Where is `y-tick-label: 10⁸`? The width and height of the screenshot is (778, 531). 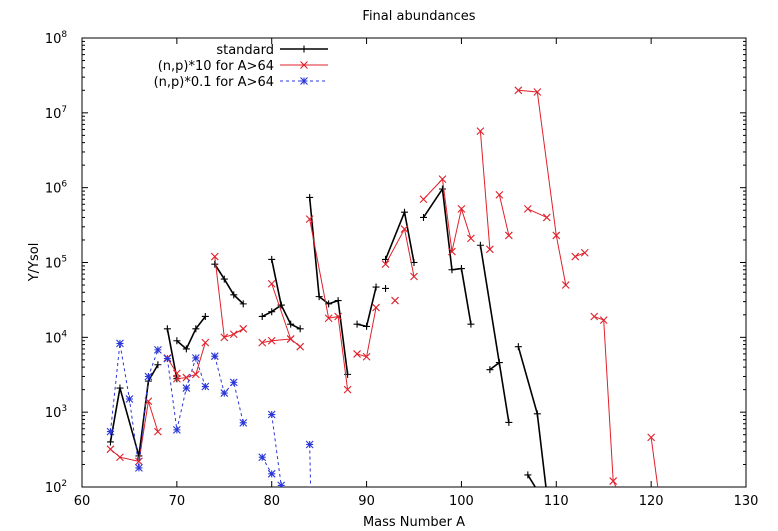
y-tick-label: 10⁸ is located at coordinates (56, 38).